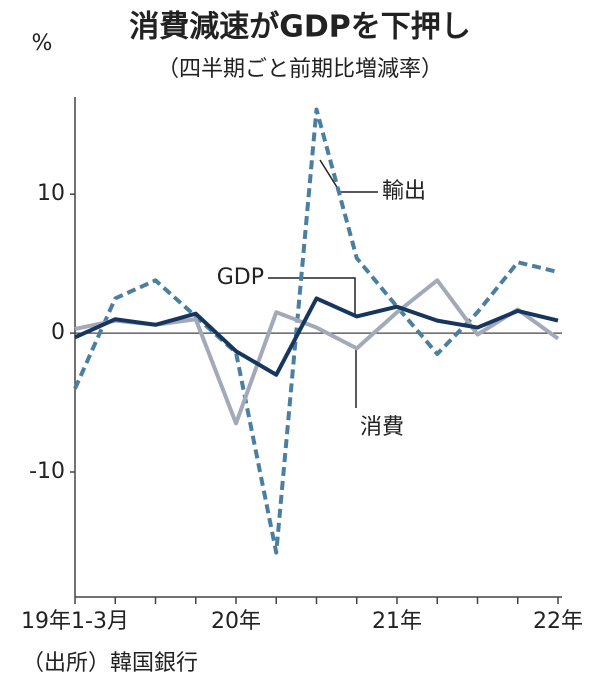 Image resolution: width=596 pixels, height=691 pixels. I want to click on series-label: 輸出, so click(404, 191).